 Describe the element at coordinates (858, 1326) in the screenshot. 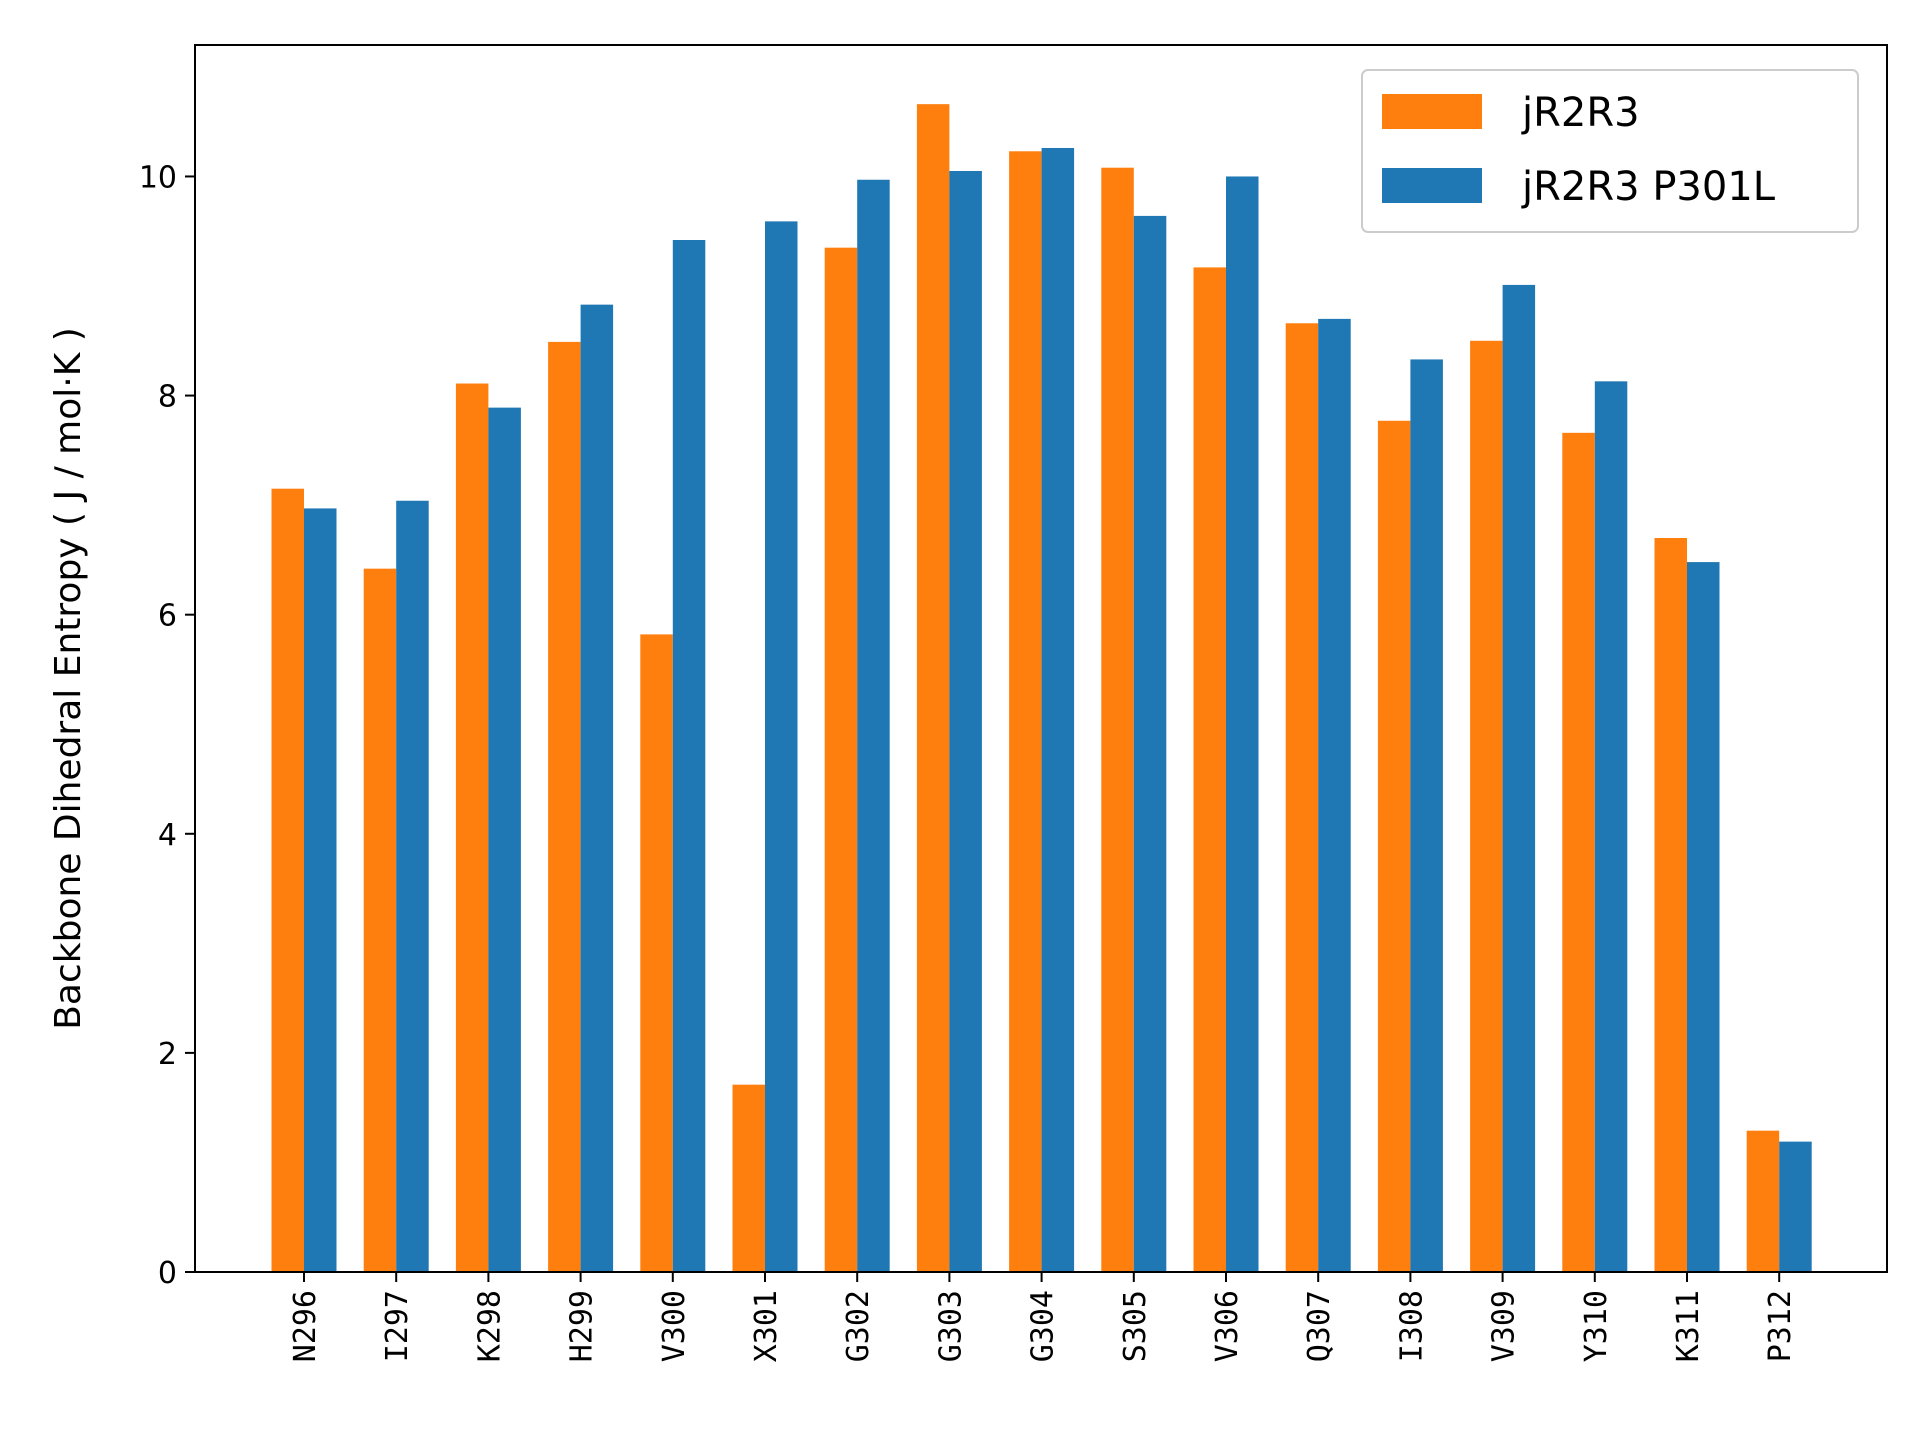

I see `x-tick-label: G302` at that location.